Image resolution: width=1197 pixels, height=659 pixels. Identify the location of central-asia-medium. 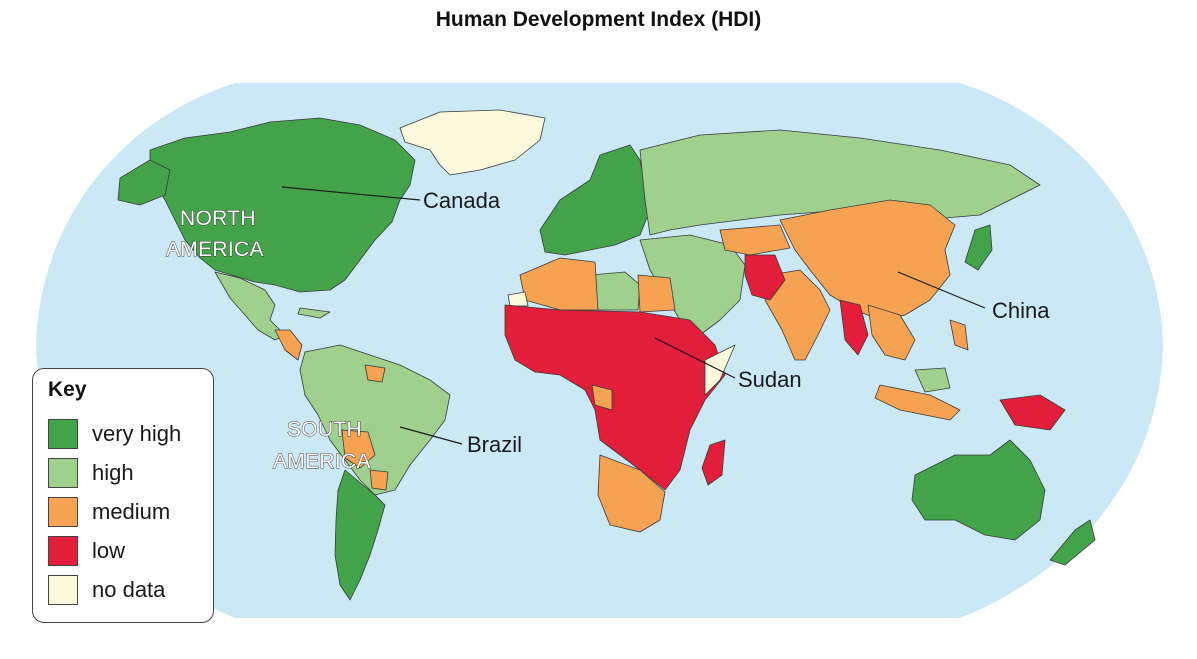
(755, 240).